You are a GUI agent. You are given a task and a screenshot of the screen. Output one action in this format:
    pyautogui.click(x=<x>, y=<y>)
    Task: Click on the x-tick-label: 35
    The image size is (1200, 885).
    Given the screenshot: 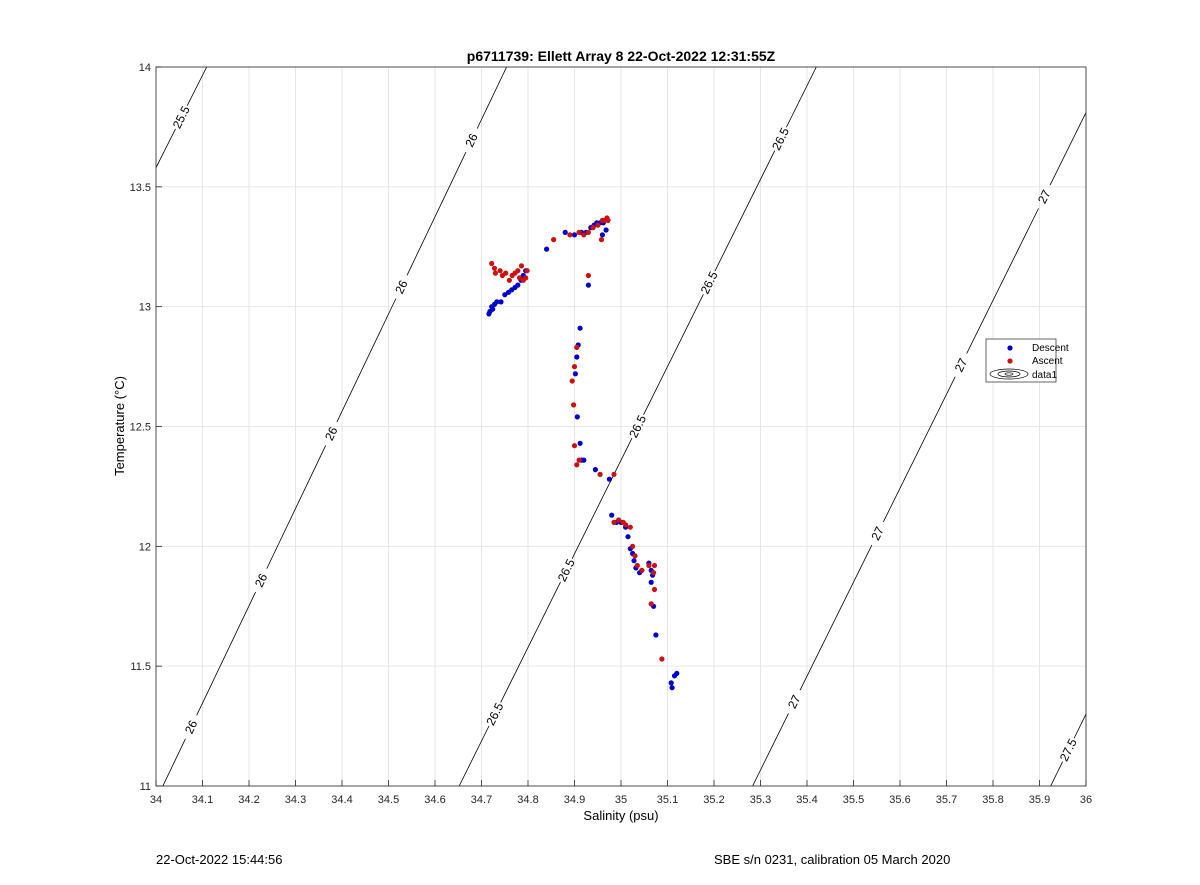 What is the action you would take?
    pyautogui.click(x=621, y=800)
    